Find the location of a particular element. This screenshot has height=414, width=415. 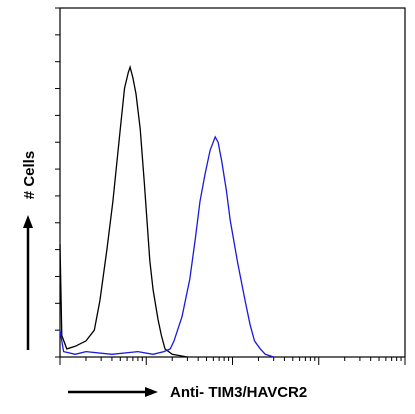

x-axis-label: Anti- TIM3/HAVCR2 is located at coordinates (238, 392).